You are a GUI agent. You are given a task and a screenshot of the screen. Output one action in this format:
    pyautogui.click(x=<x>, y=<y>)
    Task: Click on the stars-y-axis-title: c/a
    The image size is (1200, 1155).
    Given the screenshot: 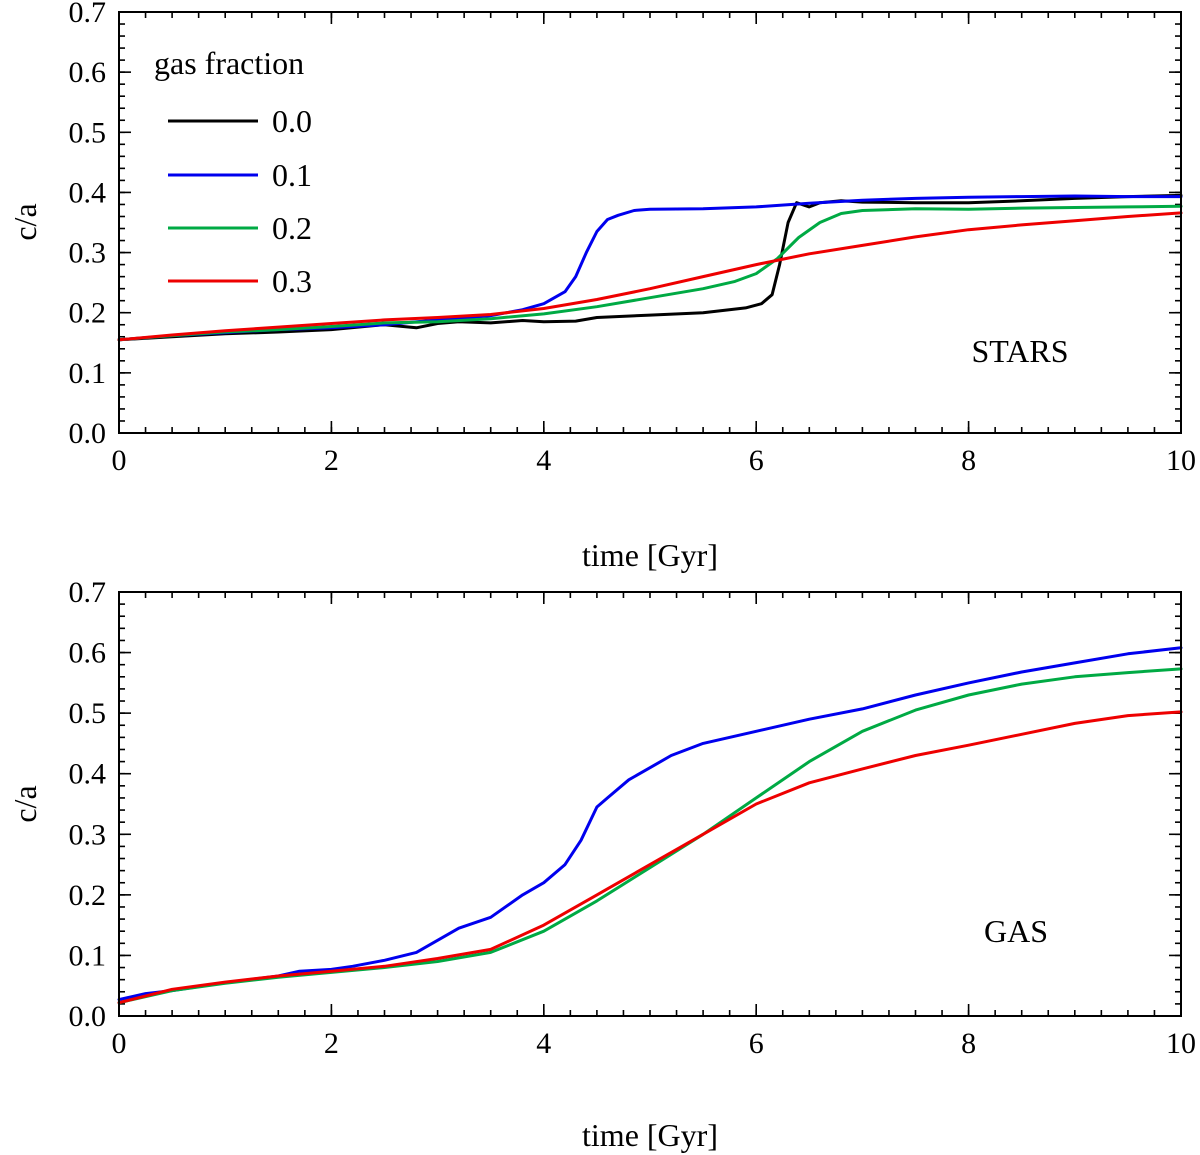 What is the action you would take?
    pyautogui.click(x=25, y=221)
    